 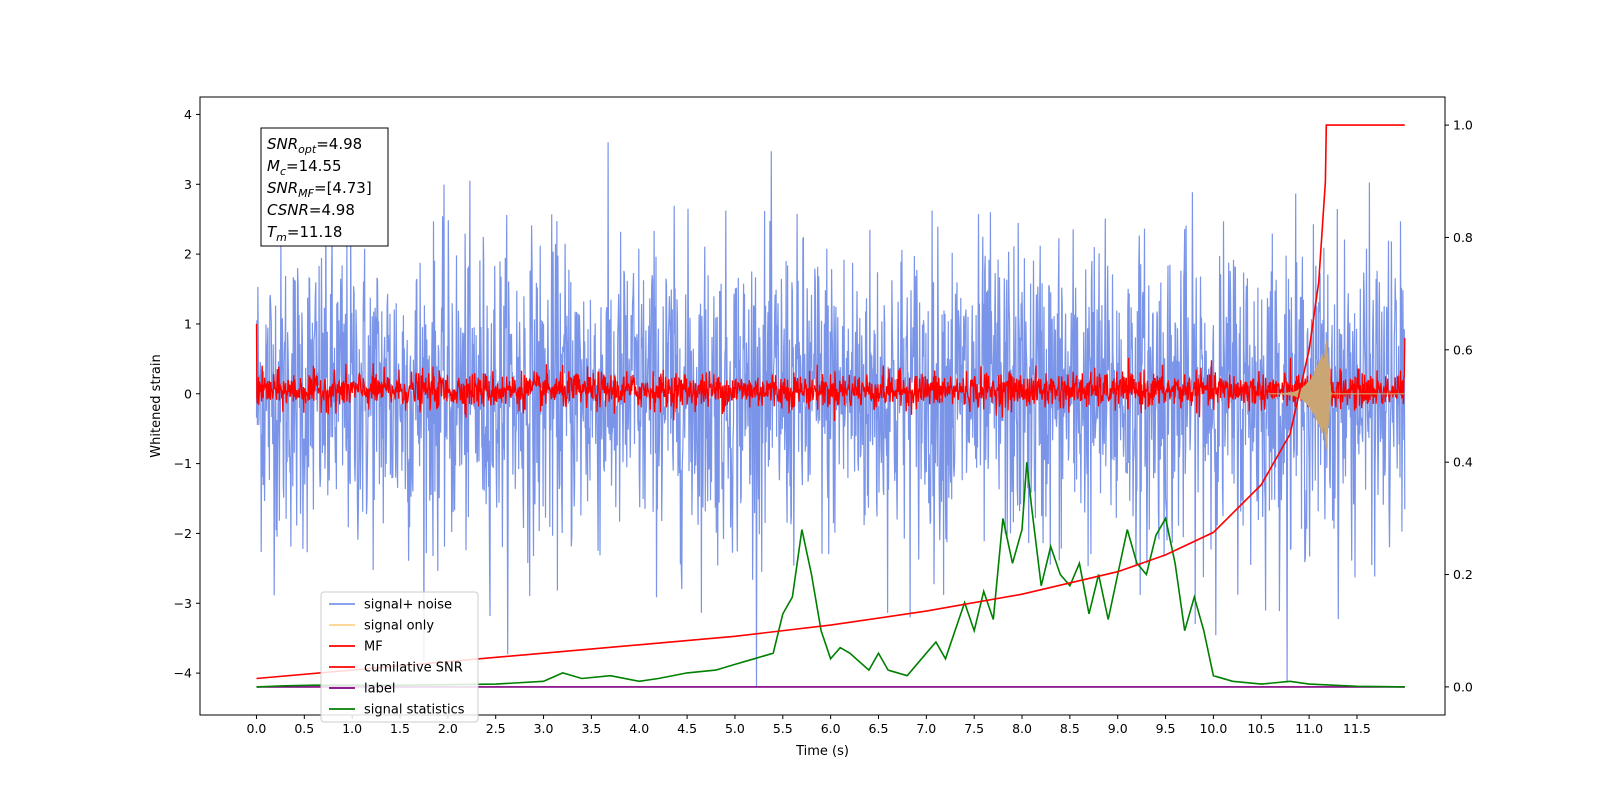 What do you see at coordinates (1463, 349) in the screenshot?
I see `y2-tick-label: 0.6` at bounding box center [1463, 349].